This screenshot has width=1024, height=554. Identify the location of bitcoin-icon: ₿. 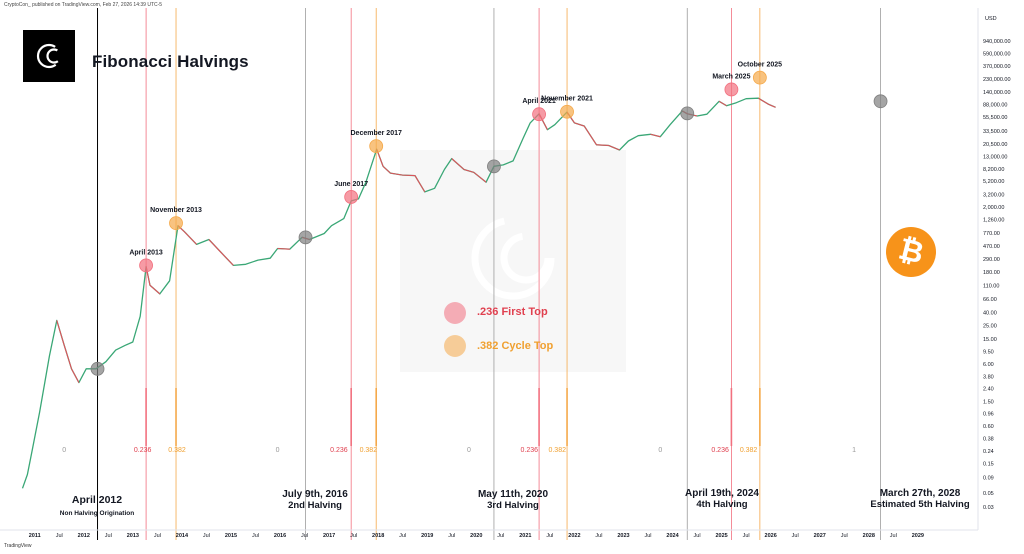
(911, 252).